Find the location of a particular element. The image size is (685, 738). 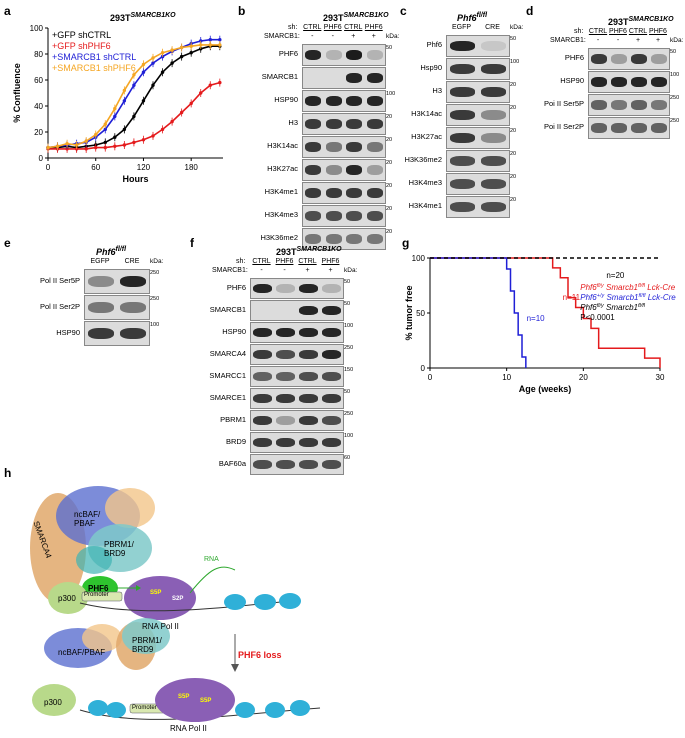

x-tick-label: 120 is located at coordinates (144, 167).